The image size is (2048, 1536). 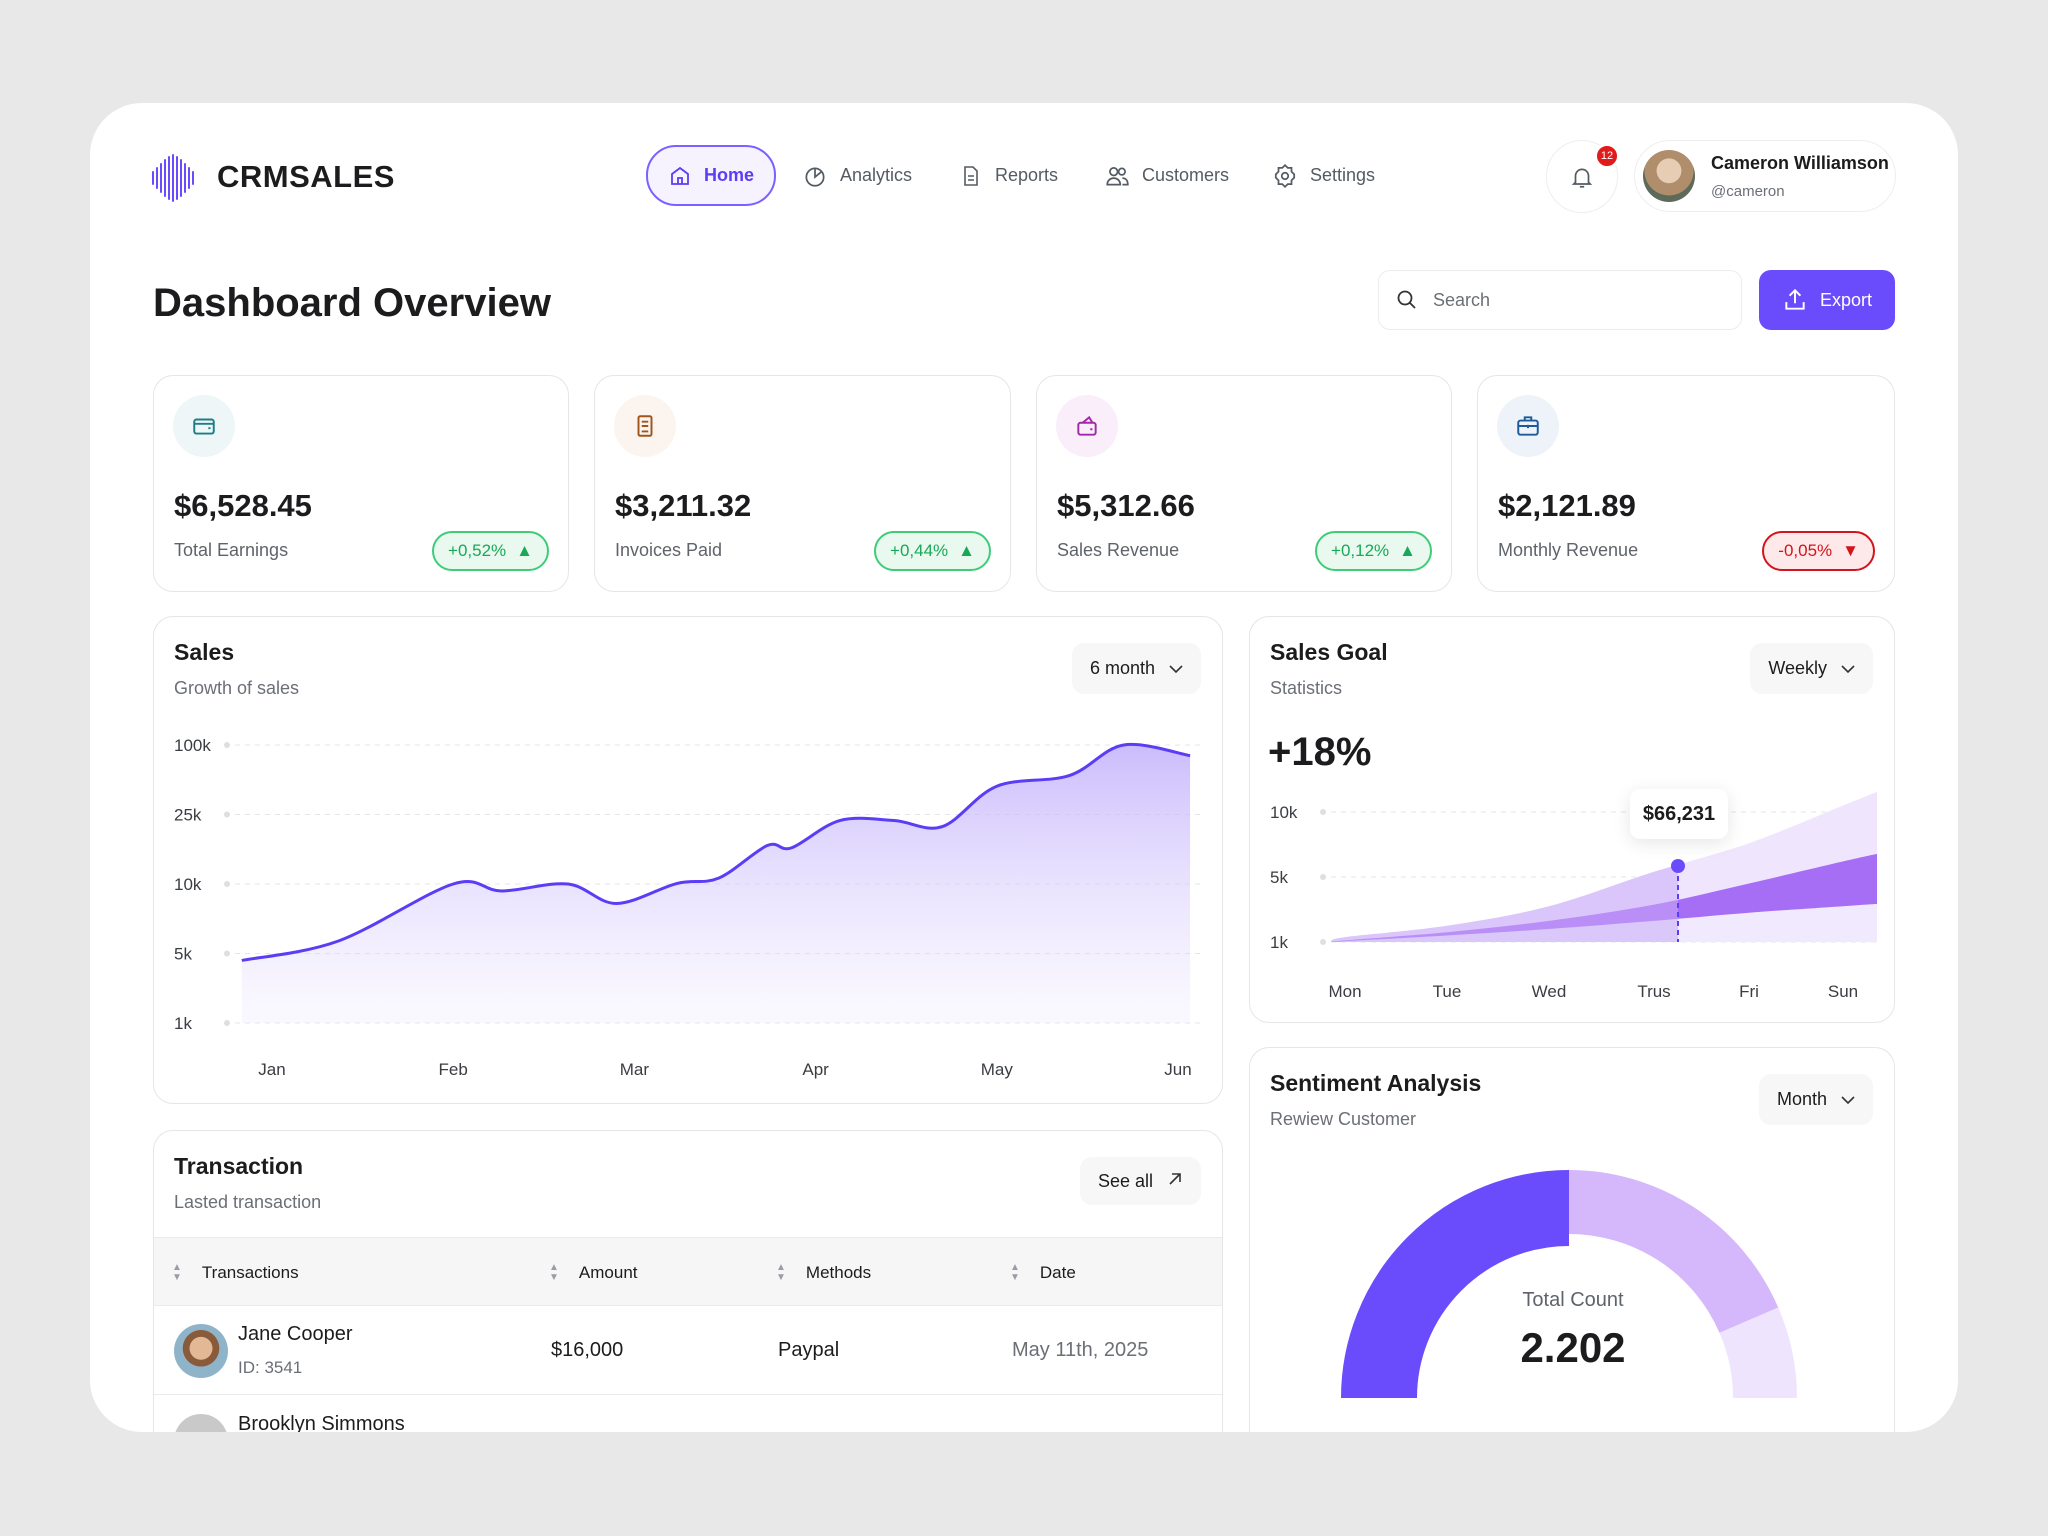 What do you see at coordinates (243, 505) in the screenshot?
I see `stat-value: $6,528.45` at bounding box center [243, 505].